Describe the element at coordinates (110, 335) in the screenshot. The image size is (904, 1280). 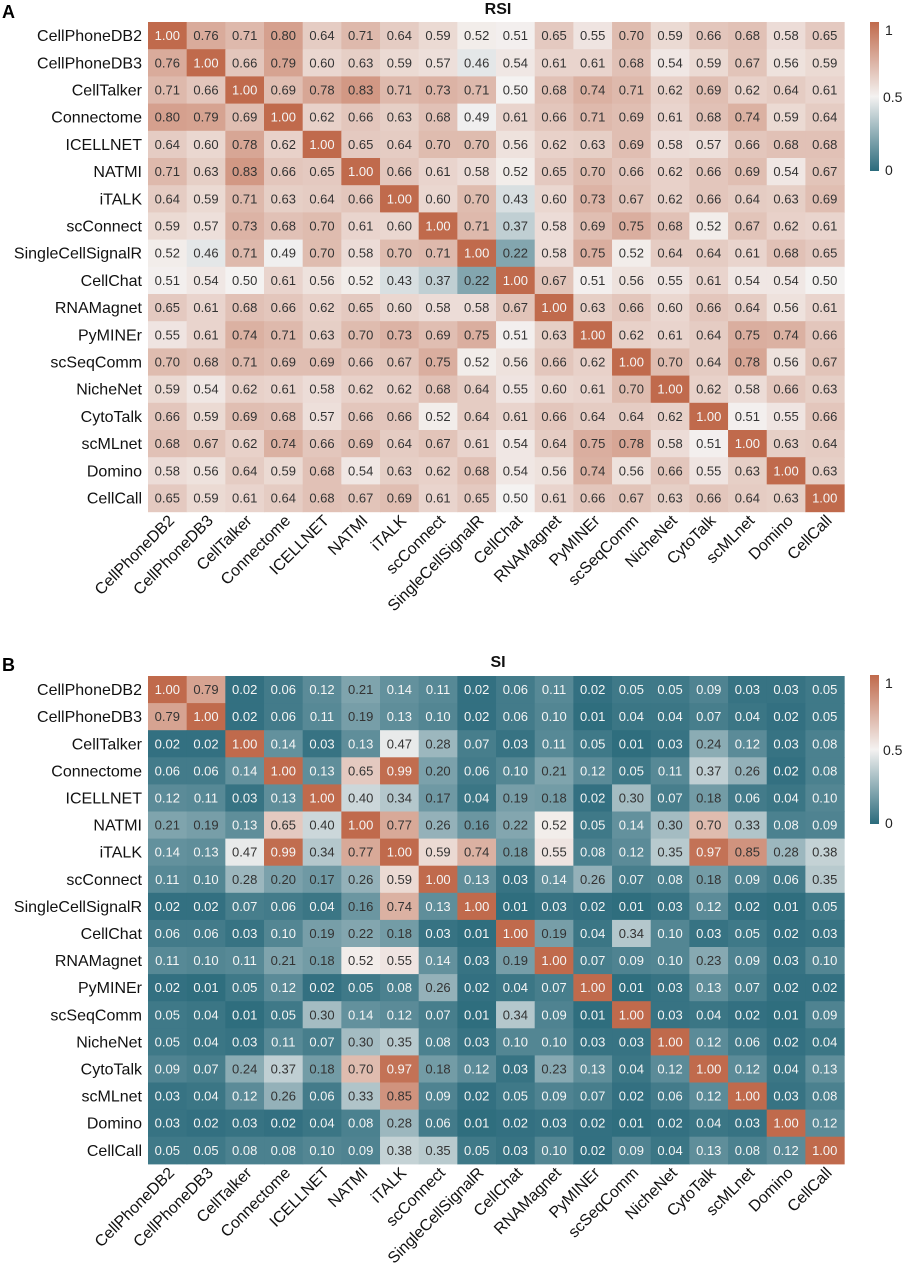
I see `row-label: PyMINEr` at that location.